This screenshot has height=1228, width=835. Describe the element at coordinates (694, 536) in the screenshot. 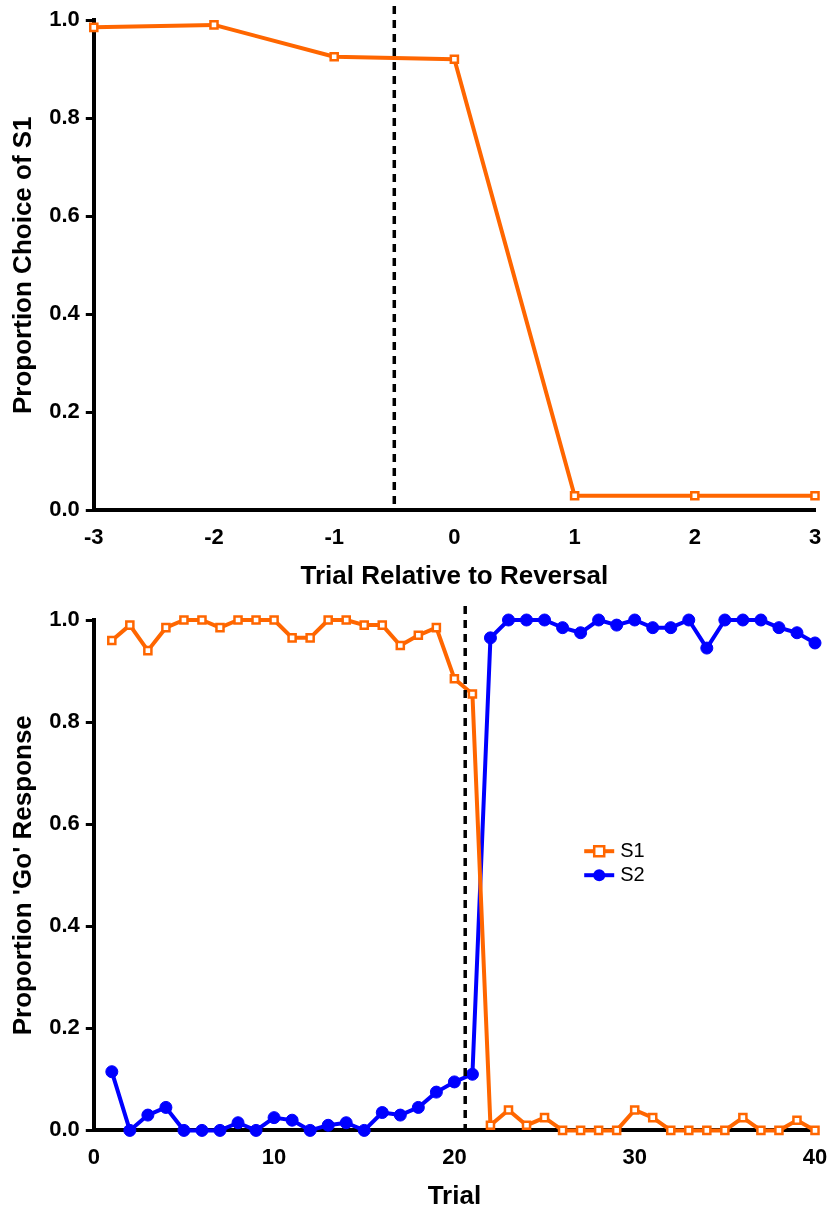

I see `x-tick-label: 2` at that location.